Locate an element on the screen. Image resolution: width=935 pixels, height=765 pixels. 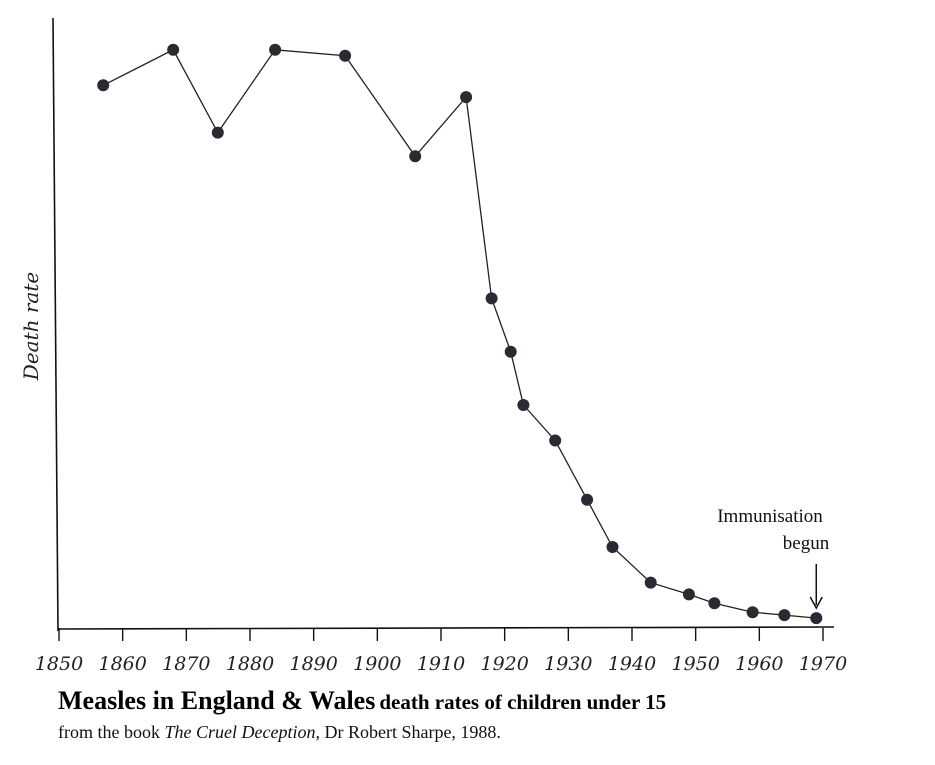
x-tick-label-1950: 1950 is located at coordinates (695, 664).